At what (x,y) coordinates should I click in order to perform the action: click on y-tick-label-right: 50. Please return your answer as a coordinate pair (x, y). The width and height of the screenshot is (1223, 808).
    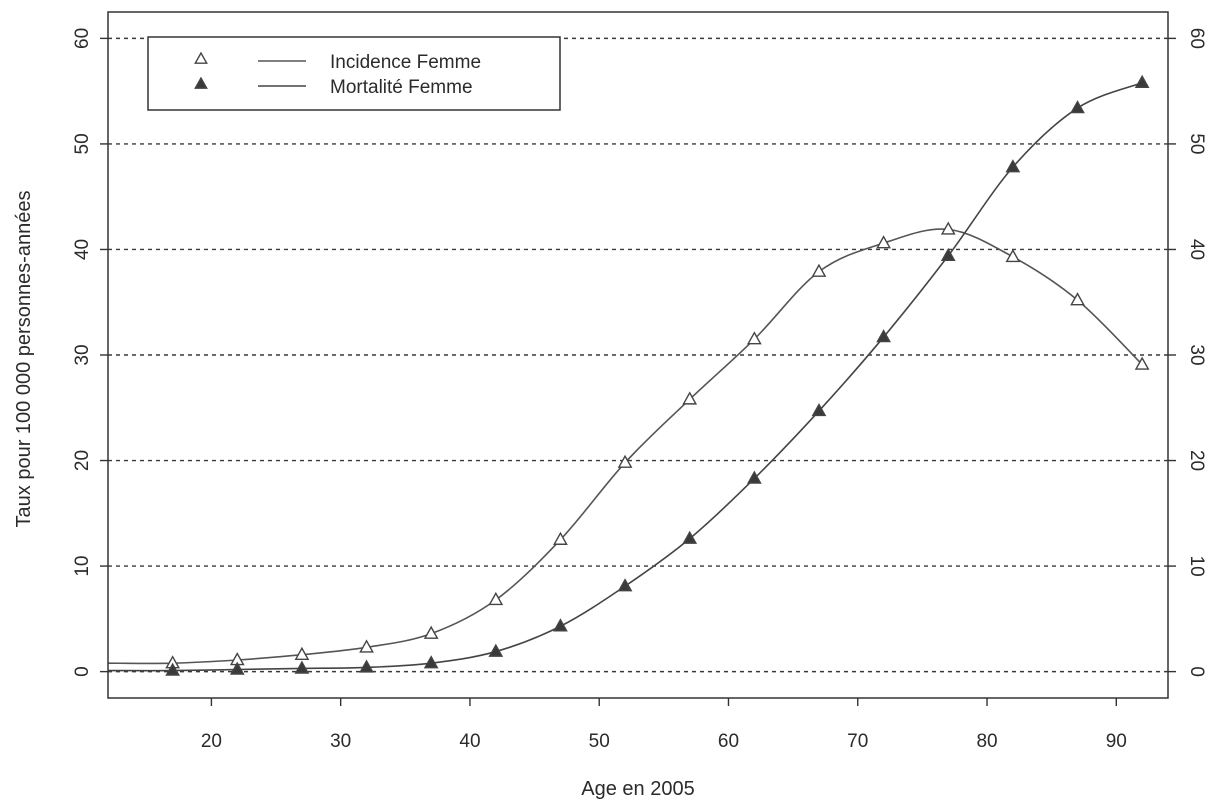
    Looking at the image, I should click on (1196, 143).